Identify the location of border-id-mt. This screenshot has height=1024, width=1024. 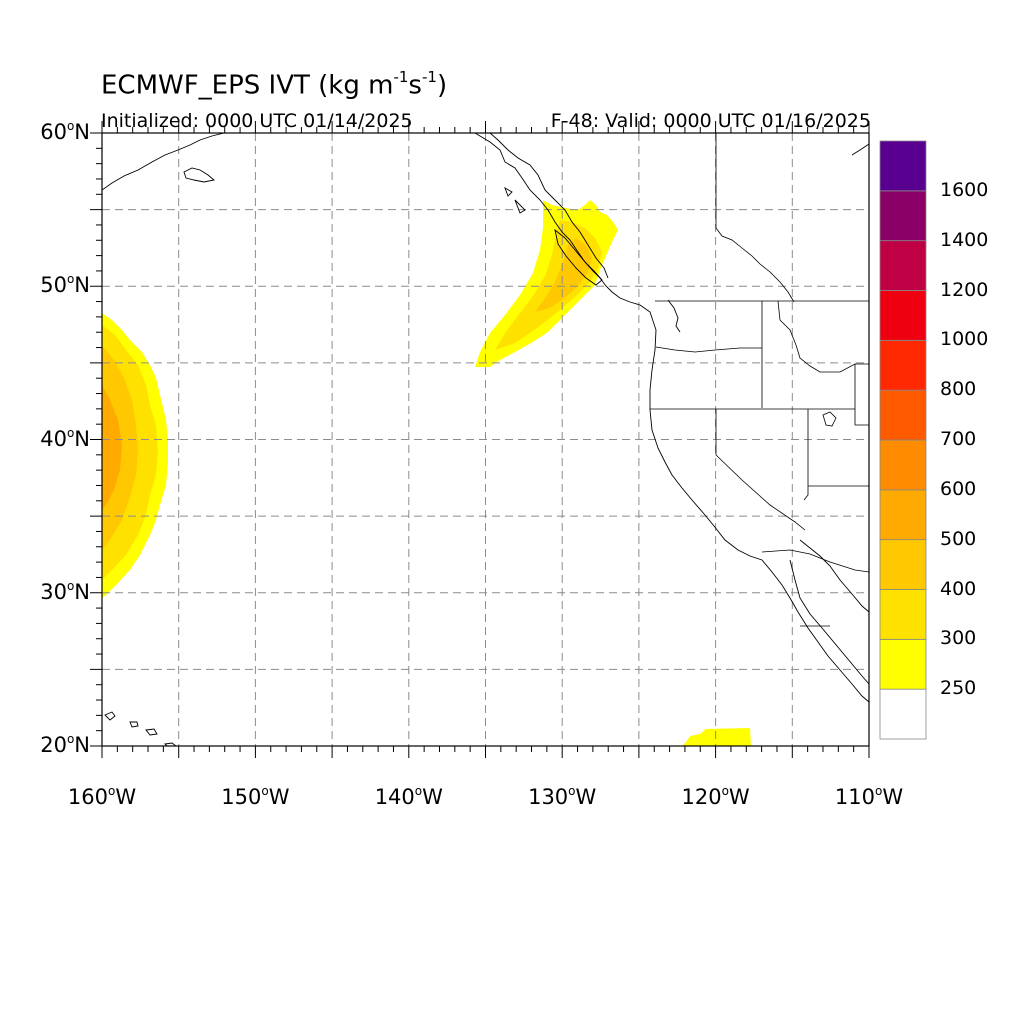
(816, 354).